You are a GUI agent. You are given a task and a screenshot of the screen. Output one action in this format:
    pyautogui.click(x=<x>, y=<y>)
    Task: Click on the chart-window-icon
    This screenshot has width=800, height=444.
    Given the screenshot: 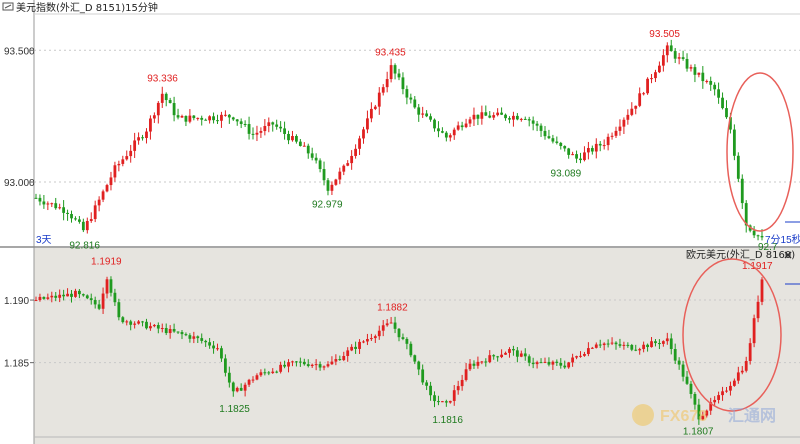 What is the action you would take?
    pyautogui.click(x=8, y=6)
    